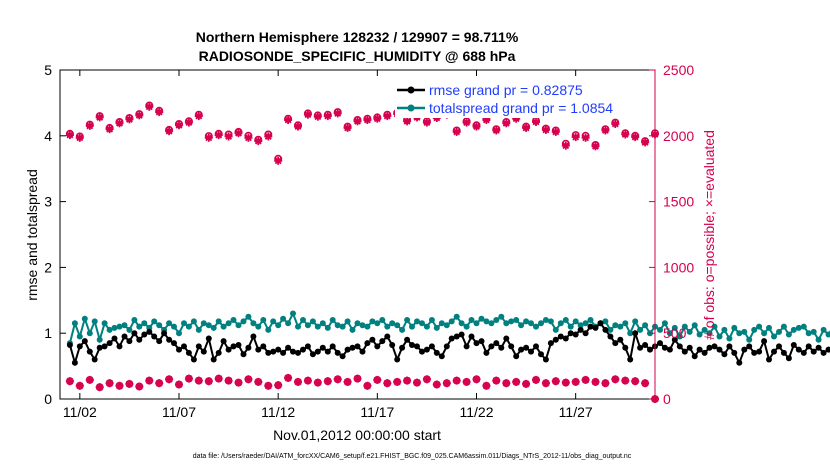 This screenshot has width=830, height=470. Describe the element at coordinates (377, 412) in the screenshot. I see `x-tick-label-3: 11/17` at that location.